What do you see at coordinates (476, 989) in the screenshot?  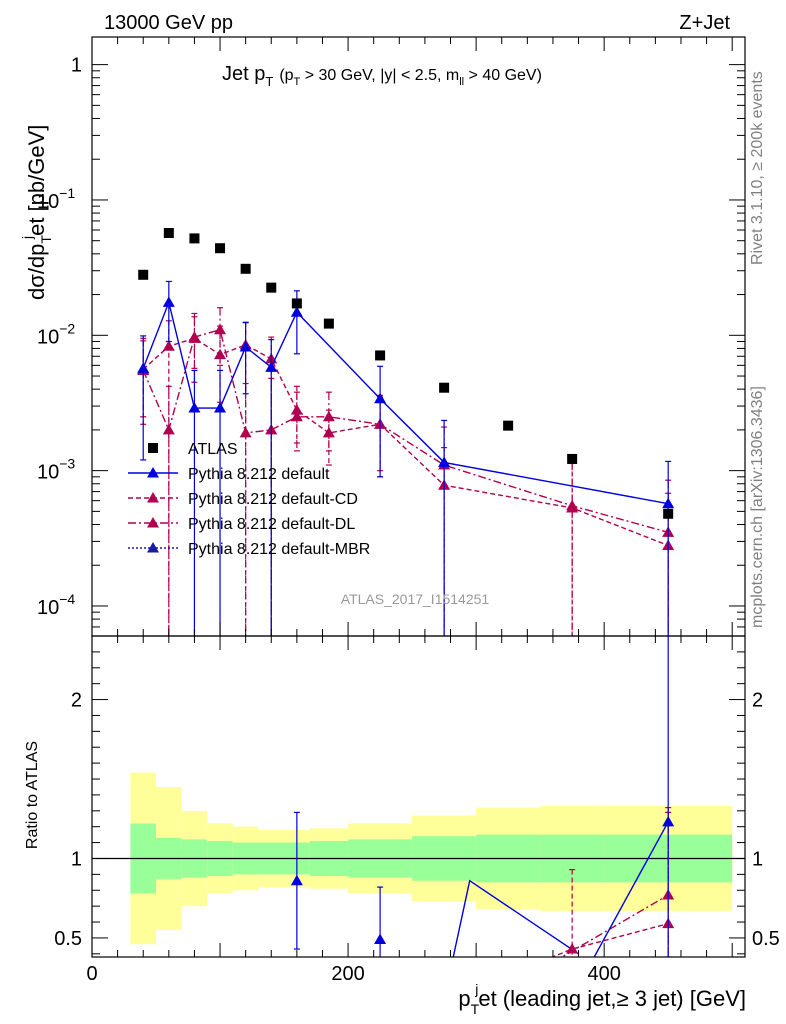 I see `xlabel-sup: j` at bounding box center [476, 989].